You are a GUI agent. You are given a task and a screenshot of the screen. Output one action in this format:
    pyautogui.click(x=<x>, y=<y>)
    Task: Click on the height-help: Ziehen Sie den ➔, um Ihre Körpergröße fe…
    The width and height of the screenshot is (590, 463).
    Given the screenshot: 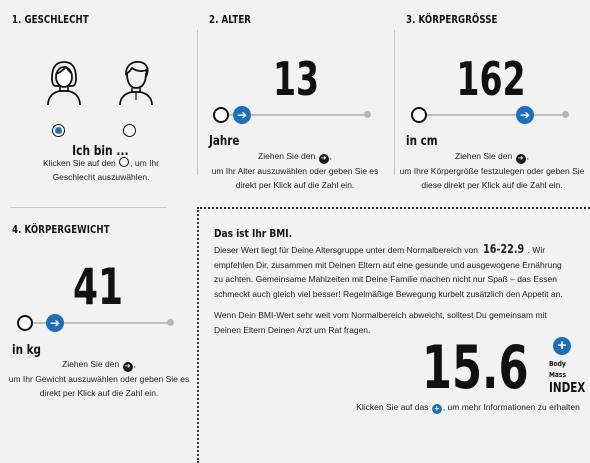 What is the action you would take?
    pyautogui.click(x=492, y=170)
    